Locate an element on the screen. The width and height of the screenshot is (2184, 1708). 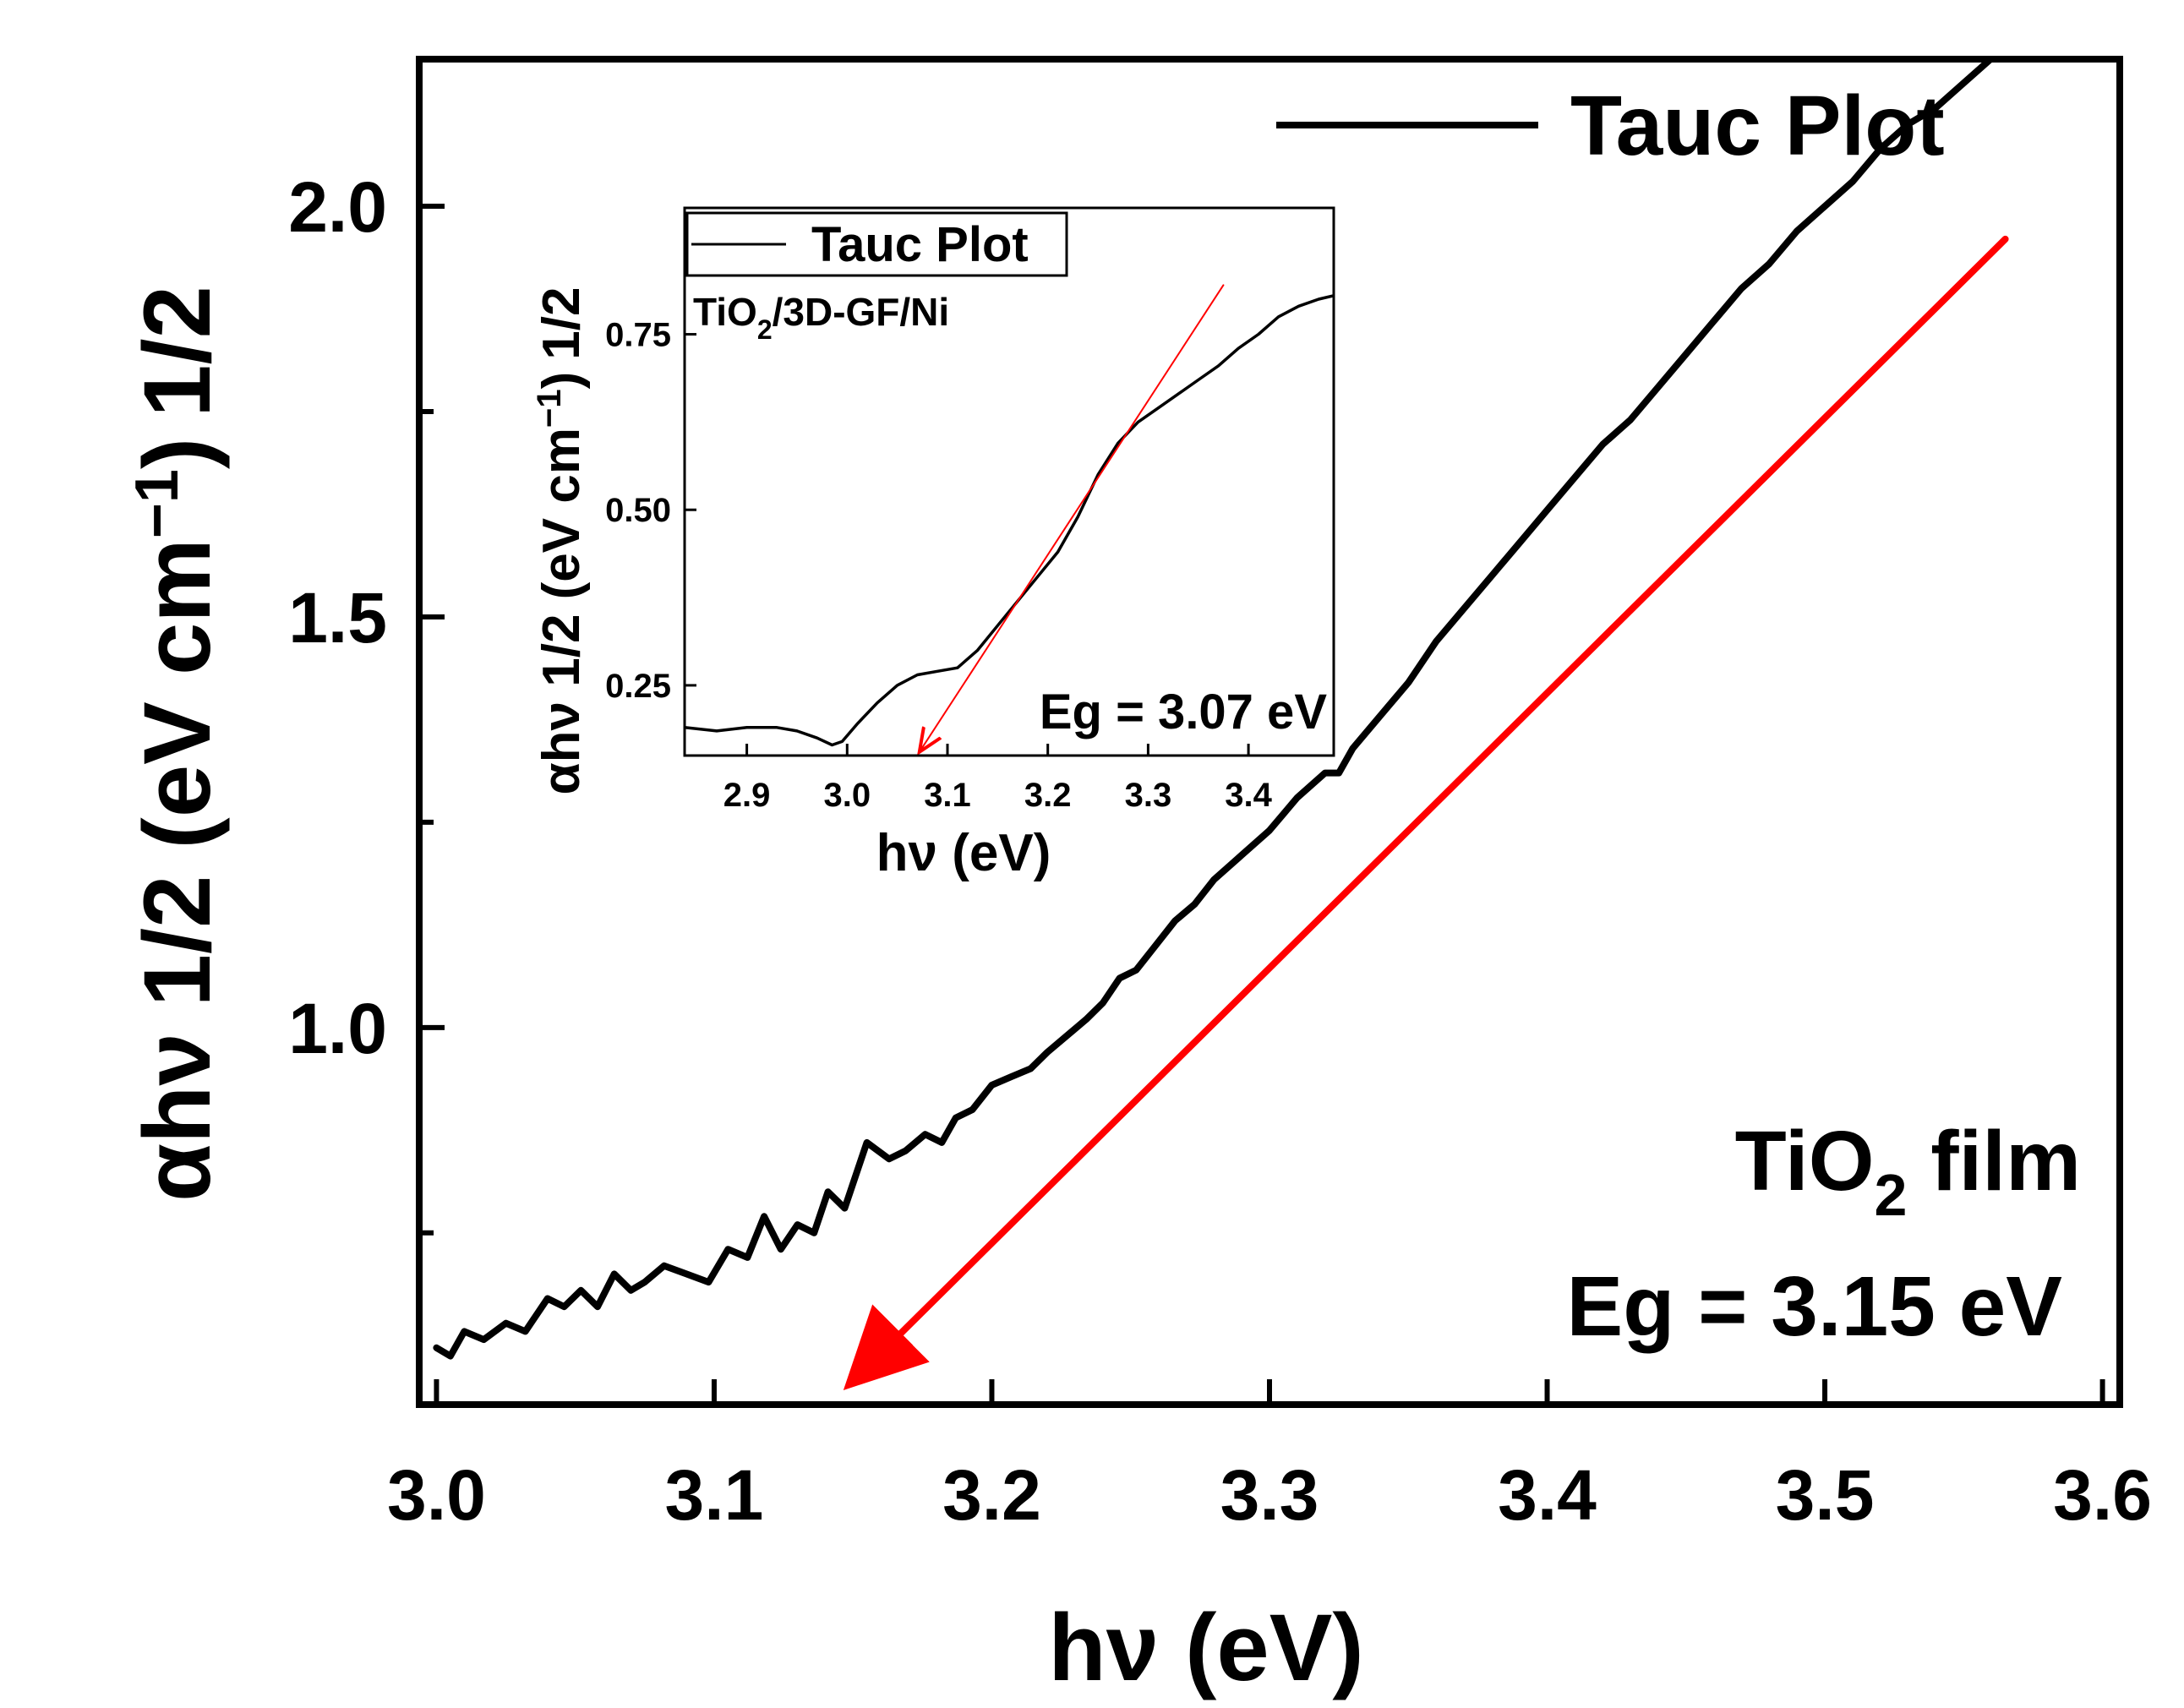
inset-legend: Tauc Plot is located at coordinates (876, 244).